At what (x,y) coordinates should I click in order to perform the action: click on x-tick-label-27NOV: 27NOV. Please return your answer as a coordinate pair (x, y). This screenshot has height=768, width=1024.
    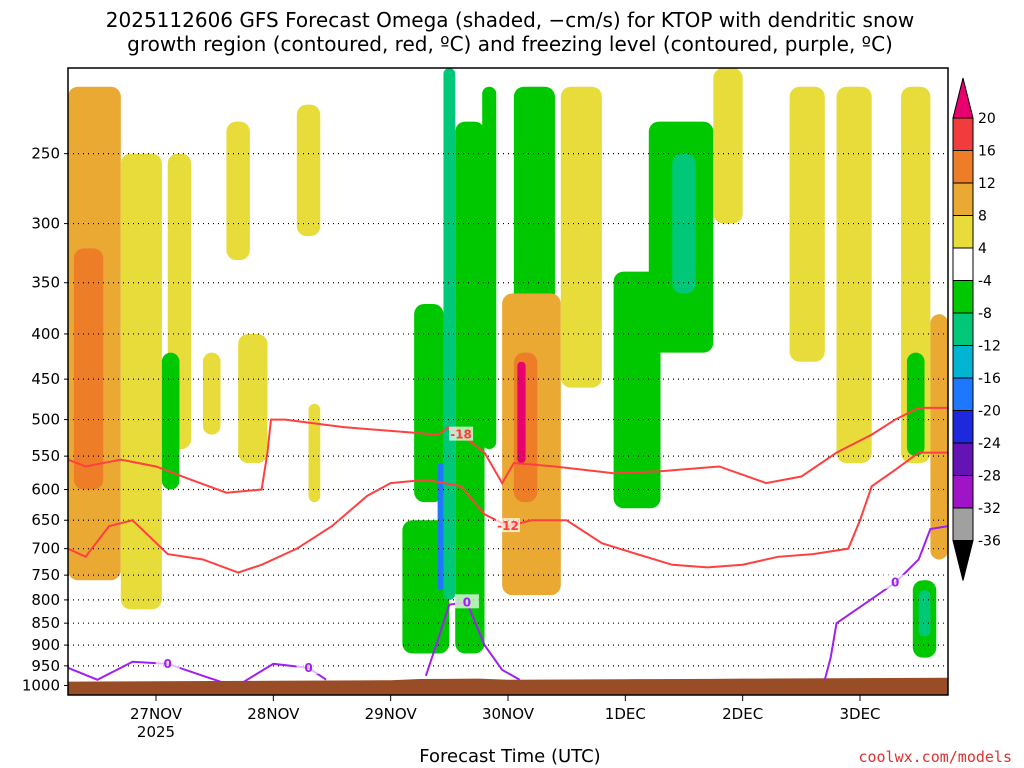
    Looking at the image, I should click on (156, 714).